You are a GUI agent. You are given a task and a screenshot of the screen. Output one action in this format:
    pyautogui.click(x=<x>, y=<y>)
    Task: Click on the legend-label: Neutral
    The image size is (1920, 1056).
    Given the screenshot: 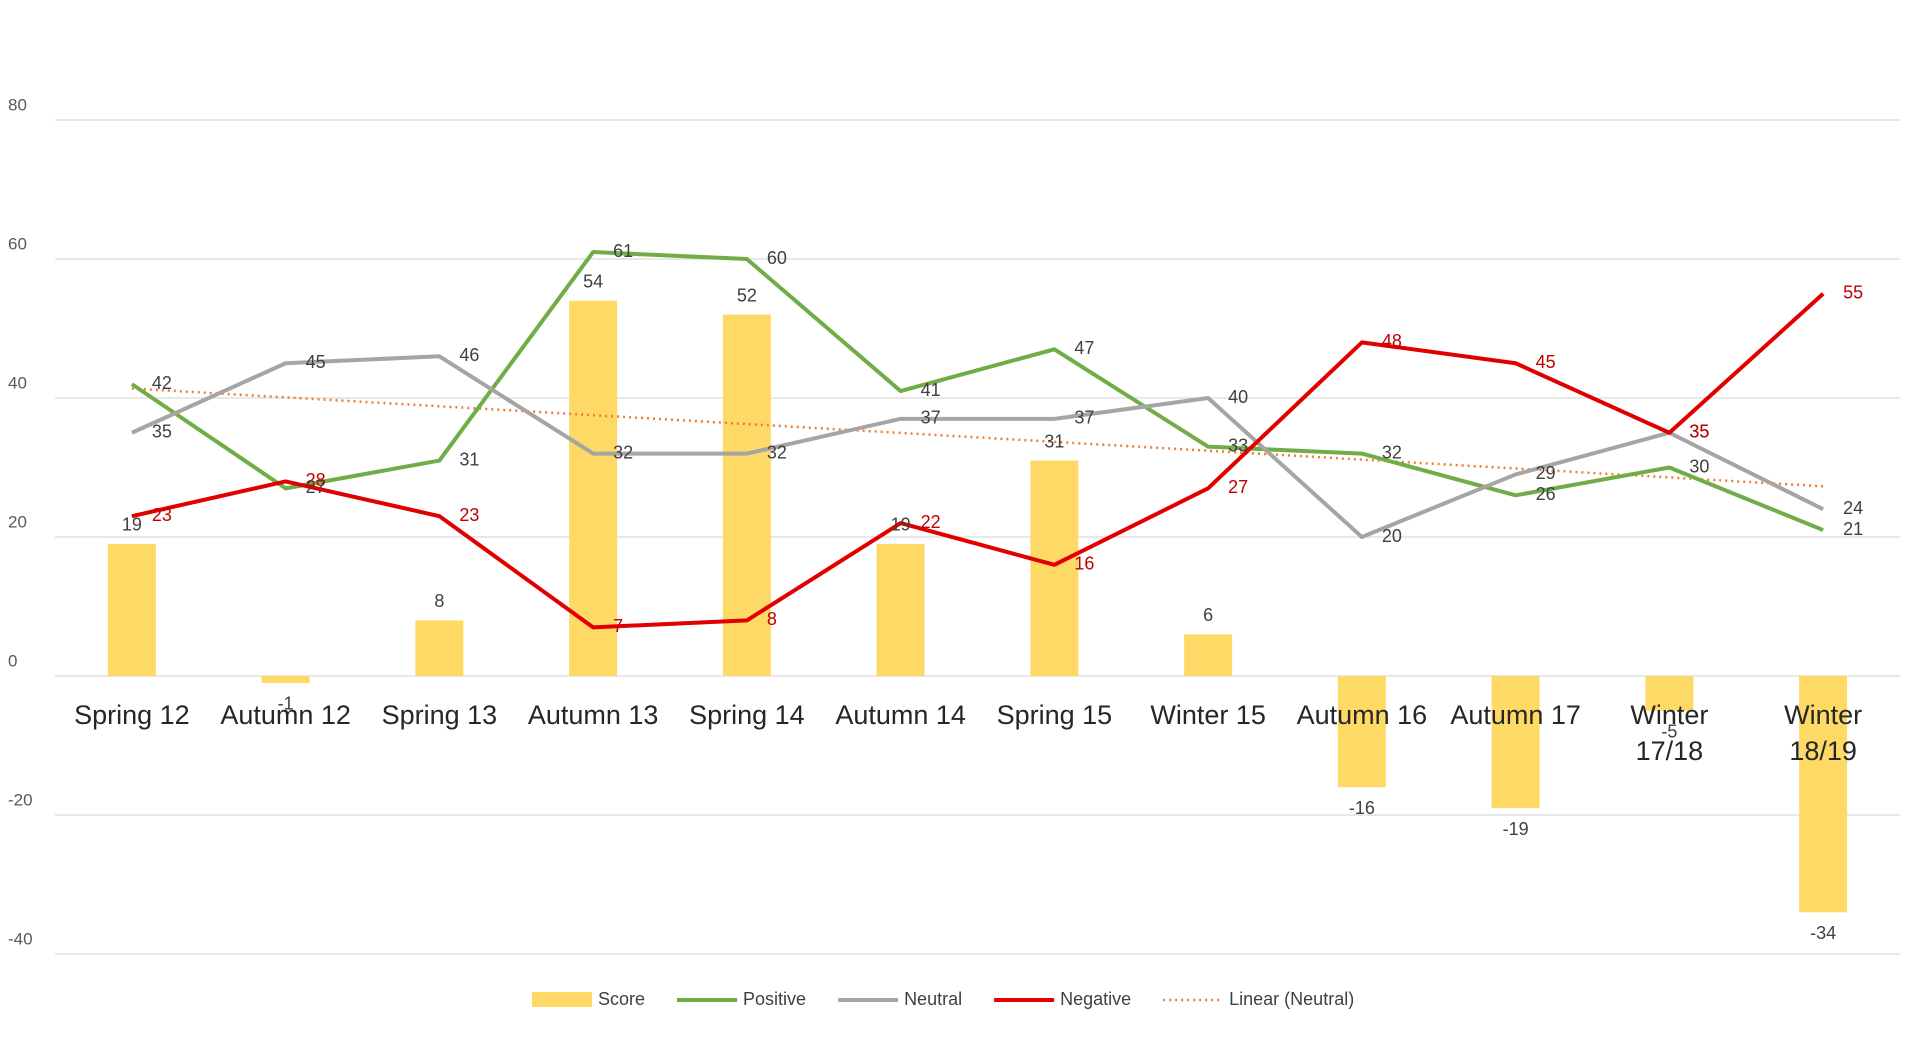 What is the action you would take?
    pyautogui.click(x=933, y=999)
    